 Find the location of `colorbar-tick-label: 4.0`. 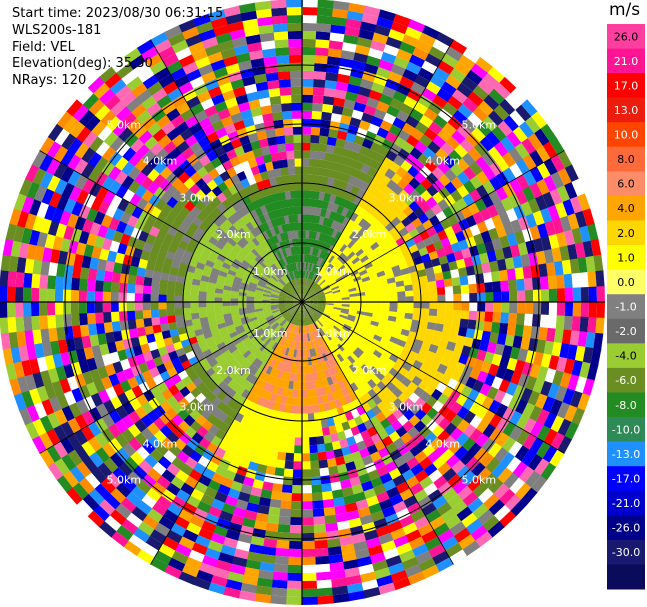

colorbar-tick-label: 4.0 is located at coordinates (626, 208).